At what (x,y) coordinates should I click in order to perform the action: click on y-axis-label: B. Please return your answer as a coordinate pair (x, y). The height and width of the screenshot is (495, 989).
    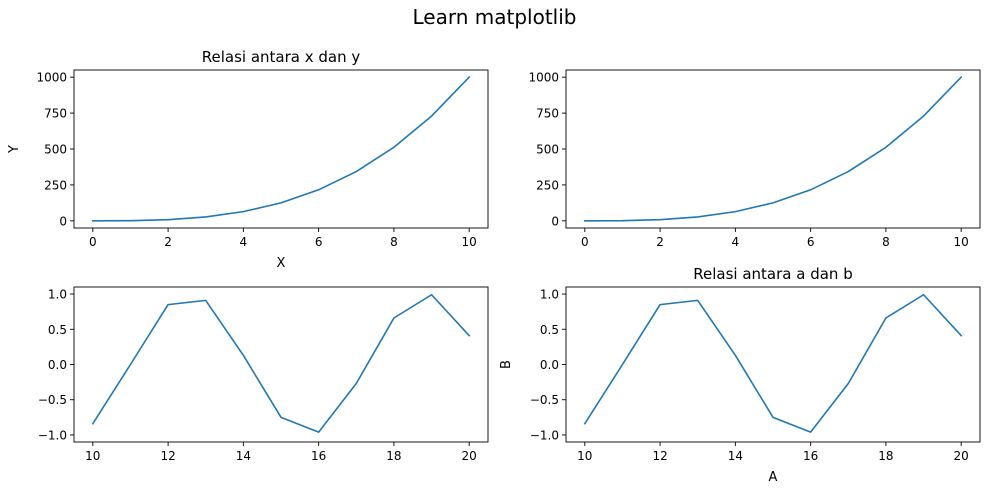
    Looking at the image, I should click on (506, 364).